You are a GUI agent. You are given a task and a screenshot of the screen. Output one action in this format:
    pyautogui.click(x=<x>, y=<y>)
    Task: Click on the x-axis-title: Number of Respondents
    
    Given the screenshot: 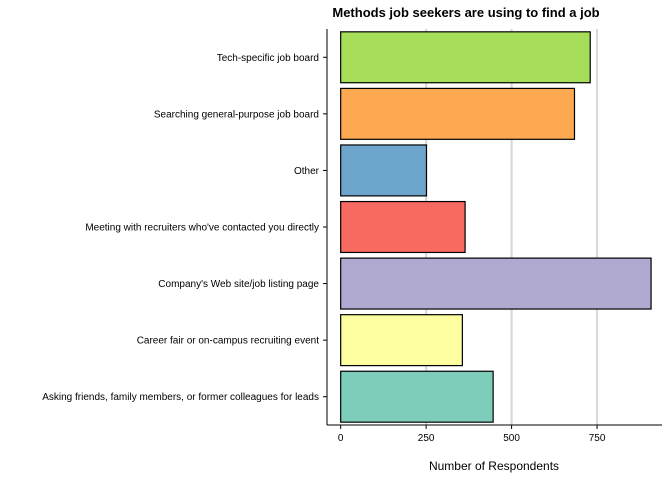 What is the action you would take?
    pyautogui.click(x=494, y=466)
    